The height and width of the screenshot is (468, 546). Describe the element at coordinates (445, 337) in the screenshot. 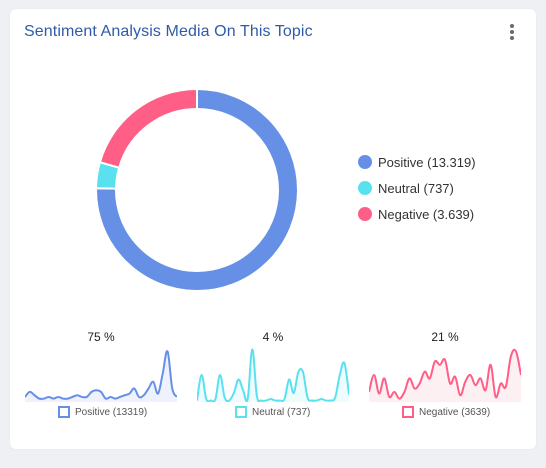

I see `negative-percent: 21 %` at that location.